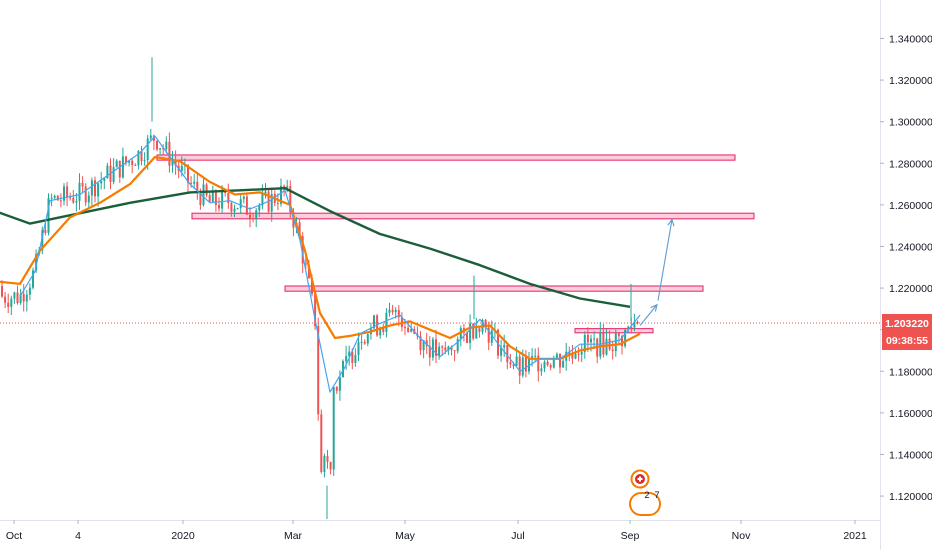  I want to click on current-price-badge: 1.203220 09:38:55, so click(907, 331).